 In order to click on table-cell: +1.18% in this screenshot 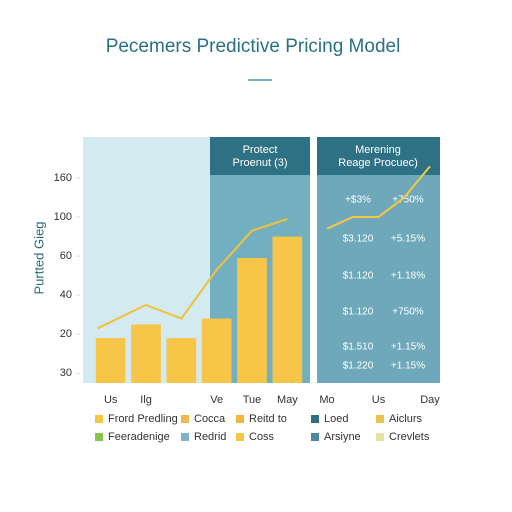, I will do `click(408, 276)`.